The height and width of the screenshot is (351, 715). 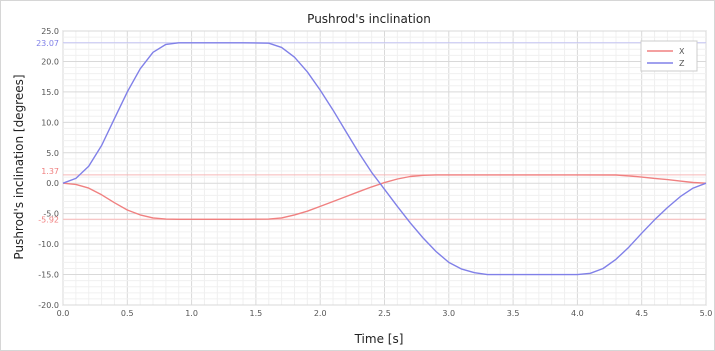 What do you see at coordinates (369, 19) in the screenshot?
I see `chart-title: Pushrod's inclination` at bounding box center [369, 19].